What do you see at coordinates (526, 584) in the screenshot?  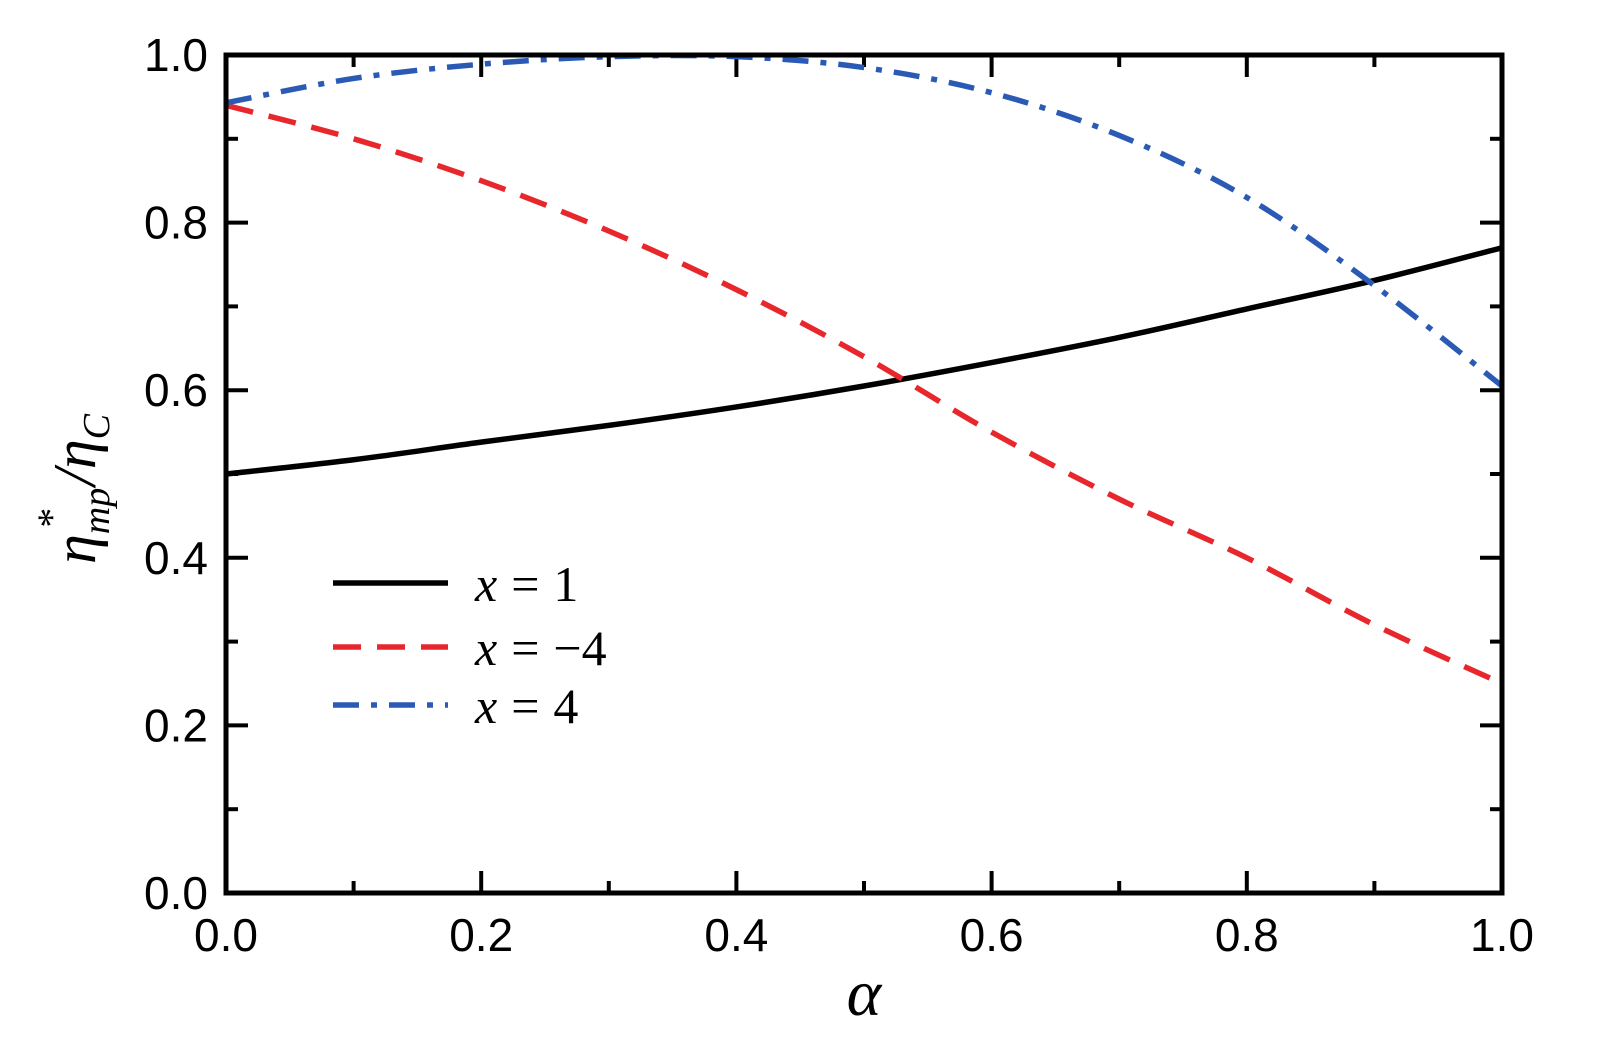 I see `legend-label-x-1: x = 1` at bounding box center [526, 584].